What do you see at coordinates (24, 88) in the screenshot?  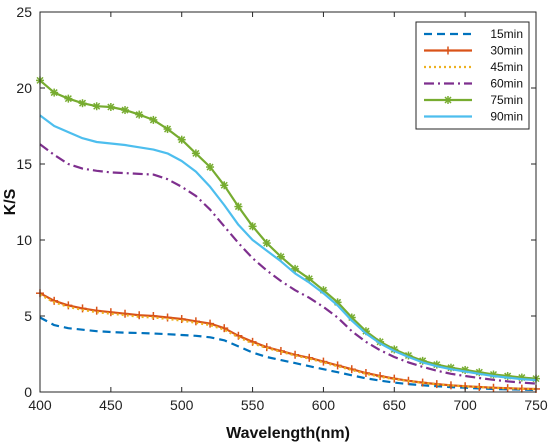 I see `y-tick-label: 20` at bounding box center [24, 88].